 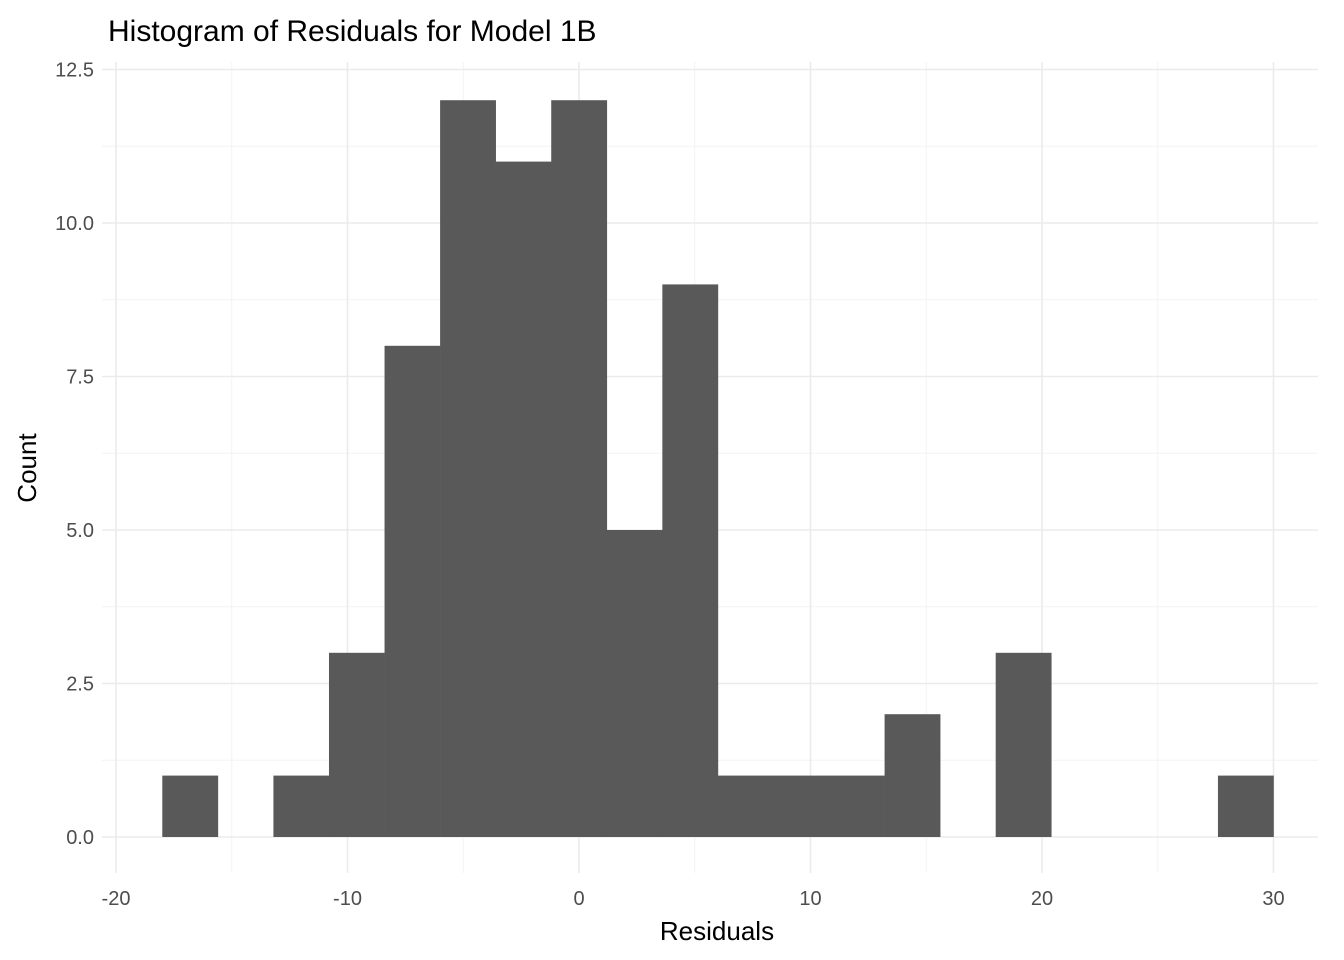 I want to click on y-tick-label: 7.5, so click(x=80, y=378).